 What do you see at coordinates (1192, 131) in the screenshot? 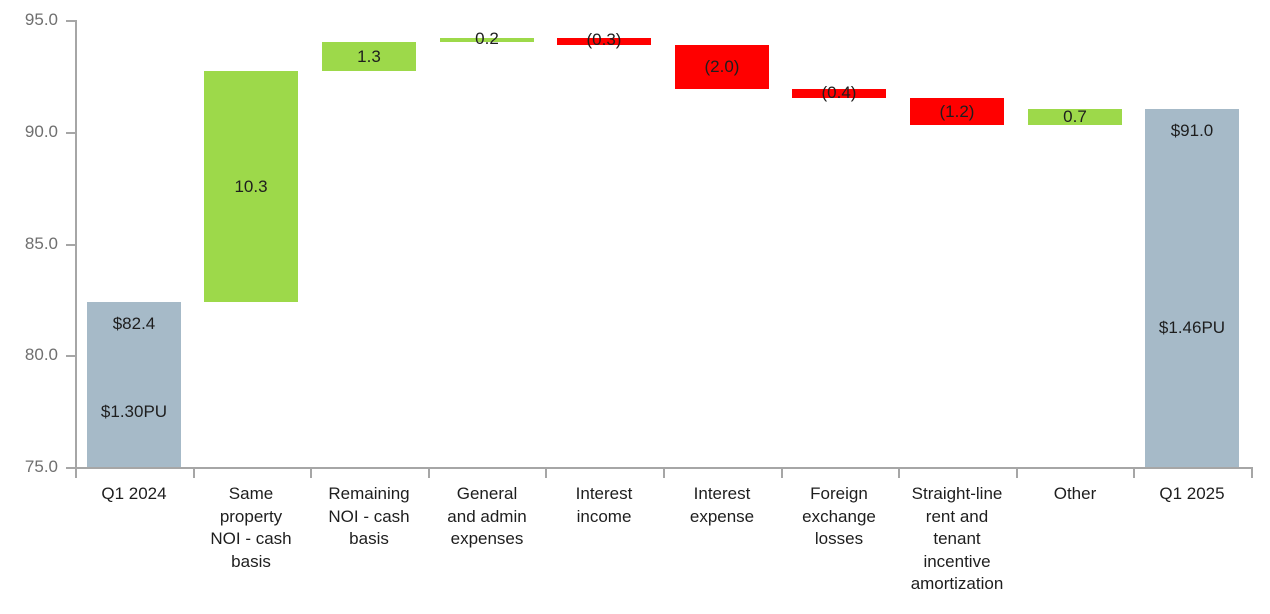
I see `bar-value-label: $91.0` at bounding box center [1192, 131].